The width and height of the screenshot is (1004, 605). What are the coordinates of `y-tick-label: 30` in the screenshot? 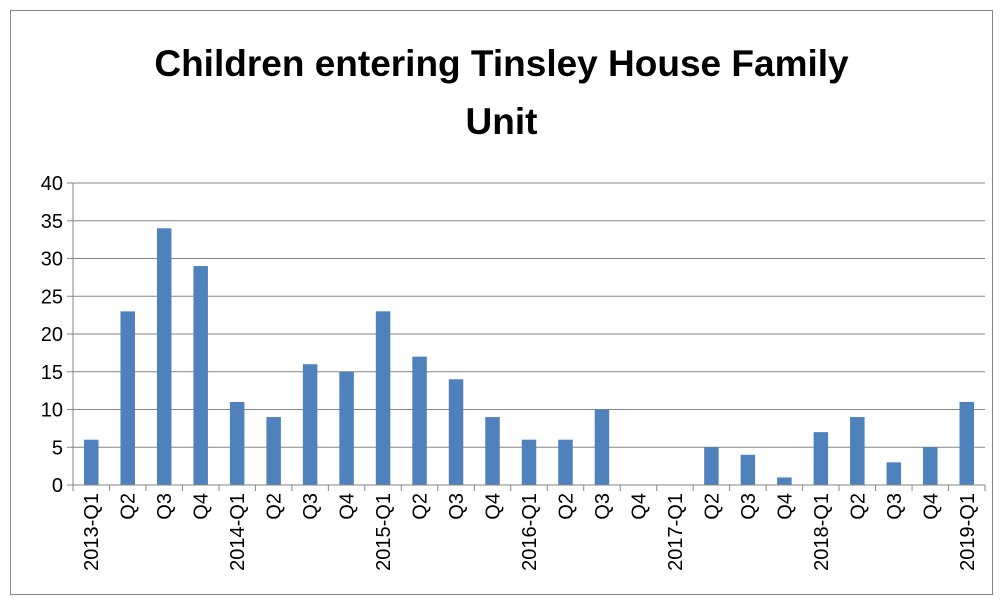 It's located at (52, 260).